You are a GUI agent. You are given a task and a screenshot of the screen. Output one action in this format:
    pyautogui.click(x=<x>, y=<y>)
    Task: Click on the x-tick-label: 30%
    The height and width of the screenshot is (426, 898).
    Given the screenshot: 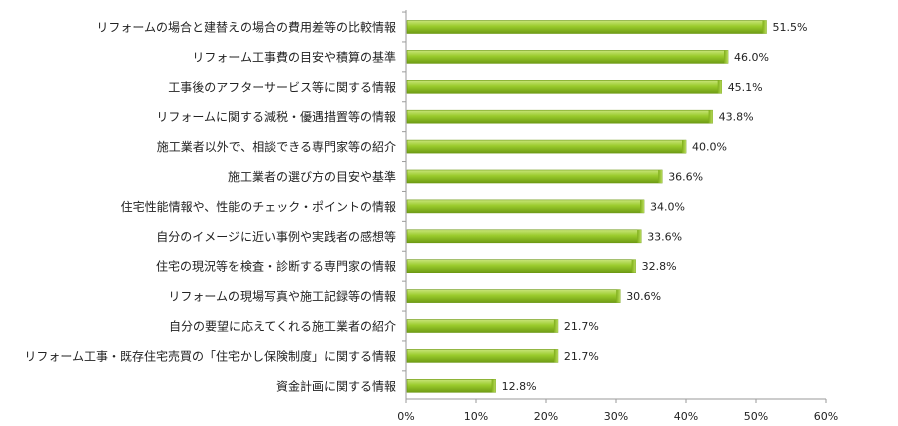 What is the action you would take?
    pyautogui.click(x=616, y=416)
    